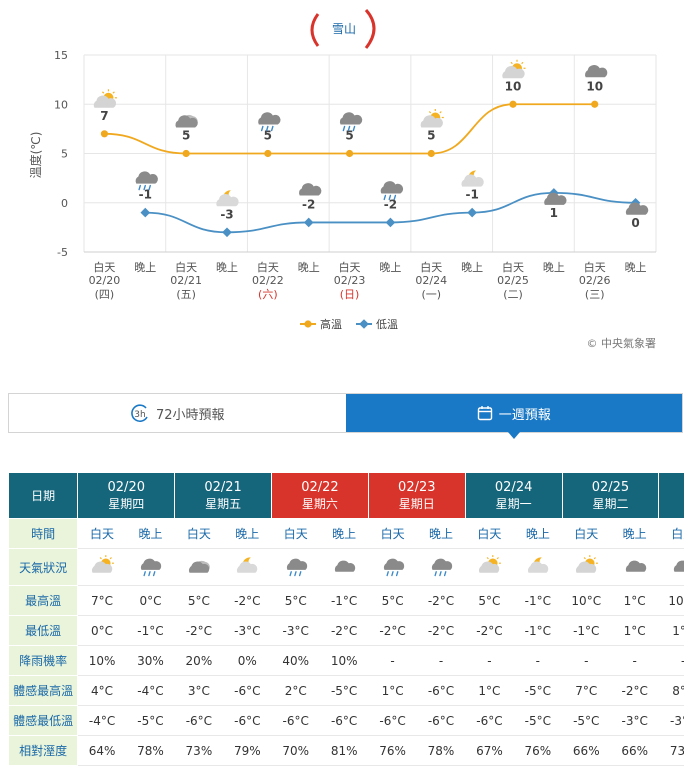 The height and width of the screenshot is (766, 696). I want to click on day-date: 02/21, so click(223, 487).